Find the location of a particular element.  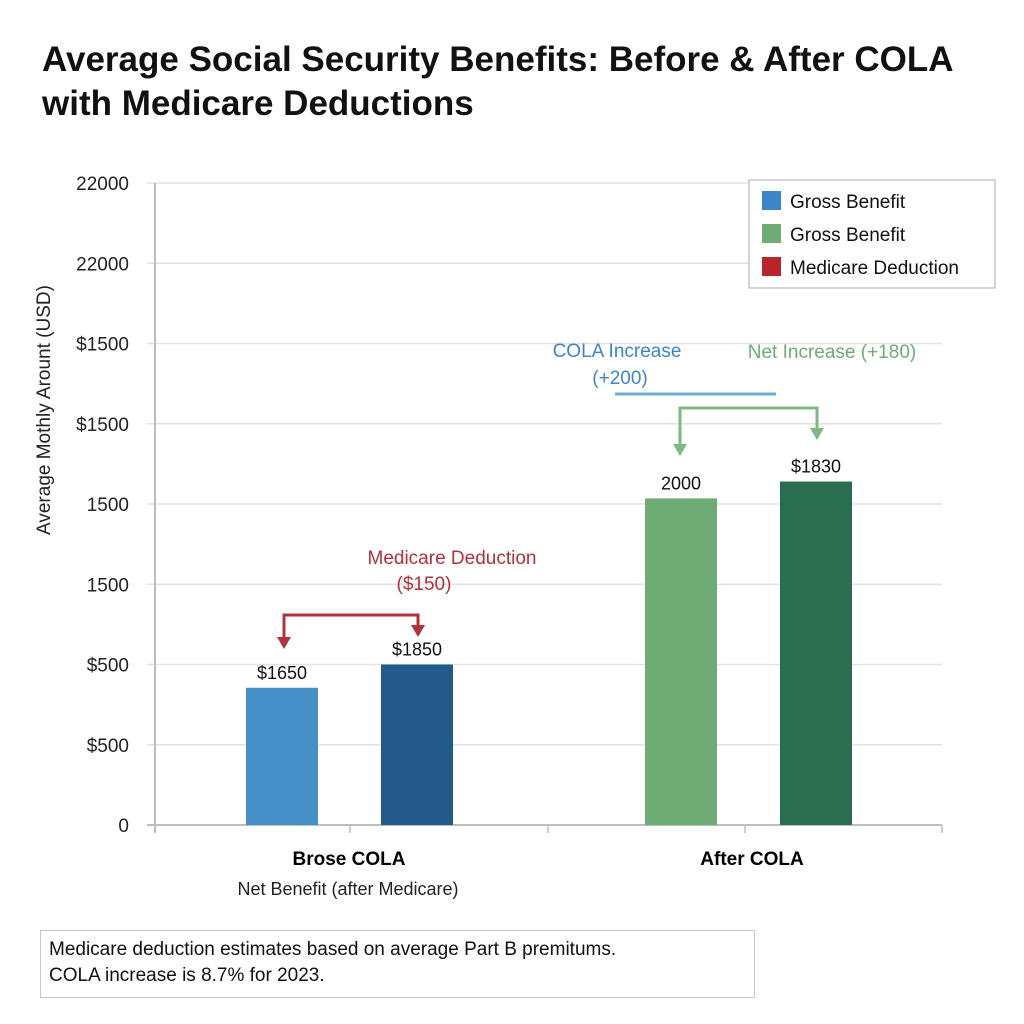

legend-box is located at coordinates (872, 234).